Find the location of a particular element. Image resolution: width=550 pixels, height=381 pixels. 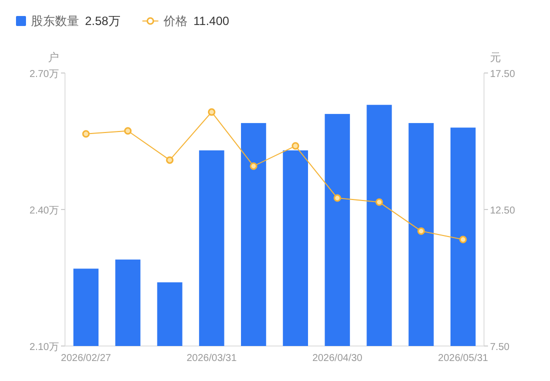

y-tick-label: 2.10万 is located at coordinates (44, 347).